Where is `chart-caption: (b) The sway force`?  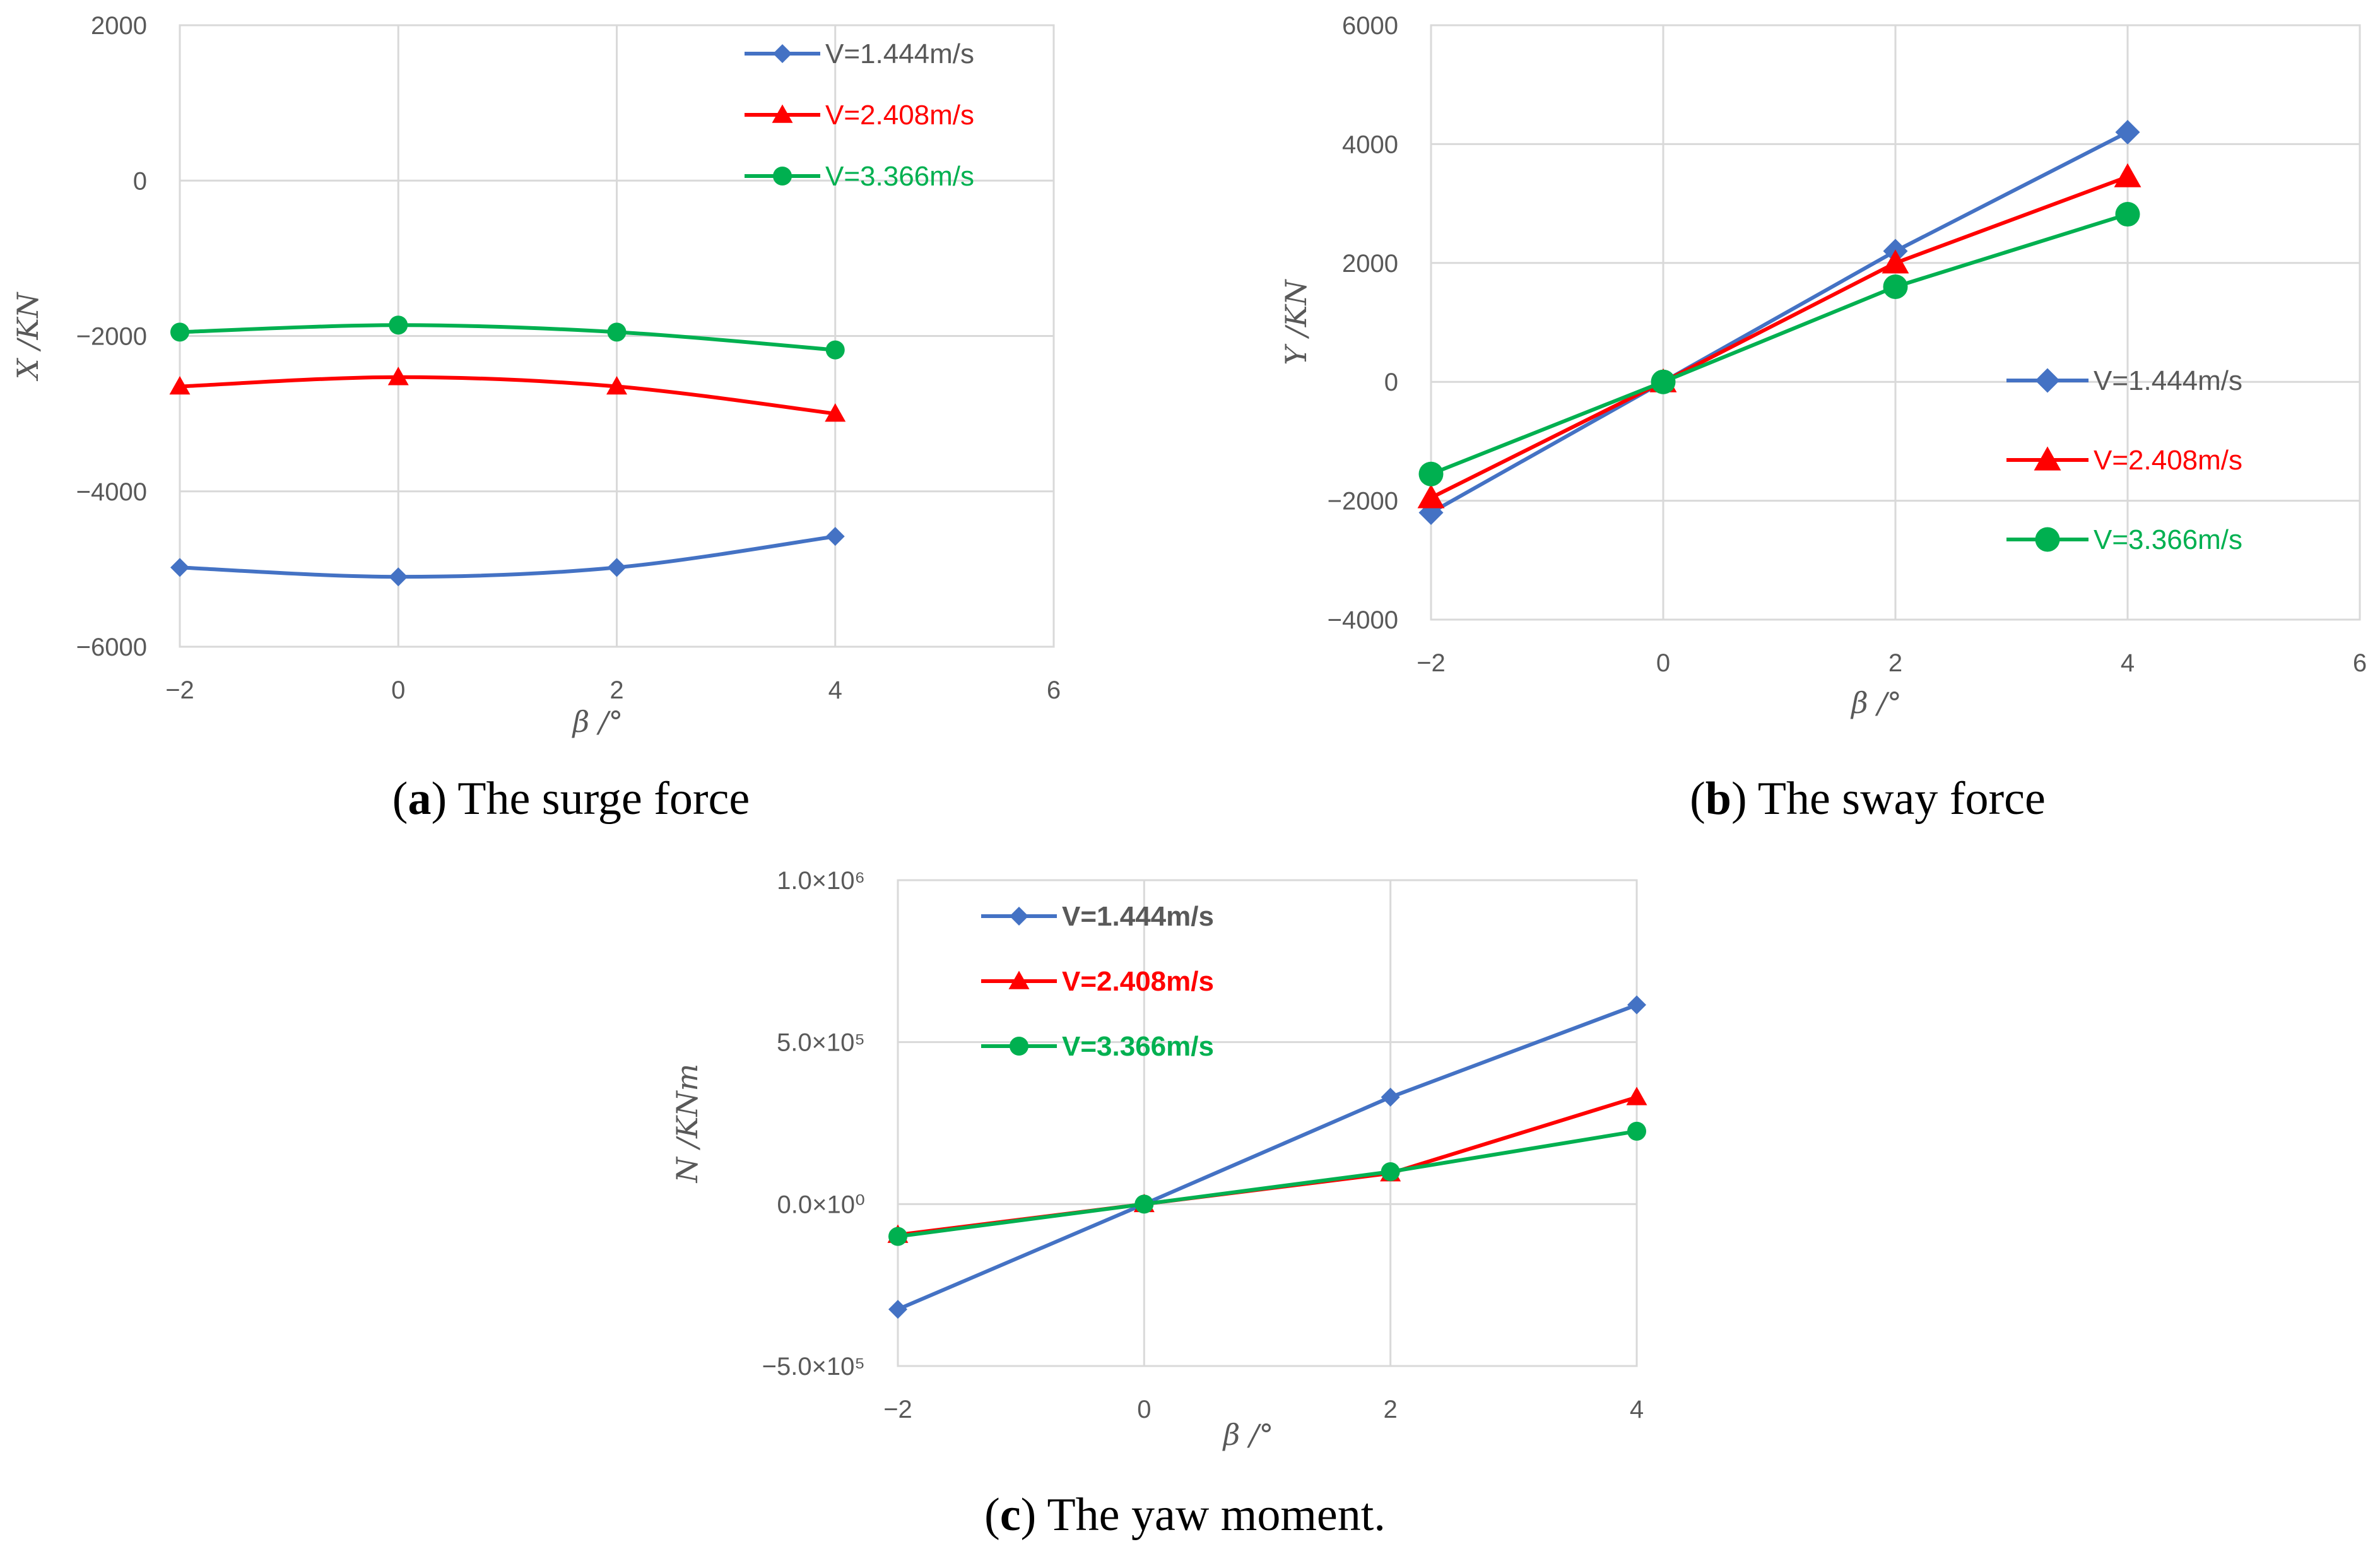 chart-caption: (b) The sway force is located at coordinates (1868, 799).